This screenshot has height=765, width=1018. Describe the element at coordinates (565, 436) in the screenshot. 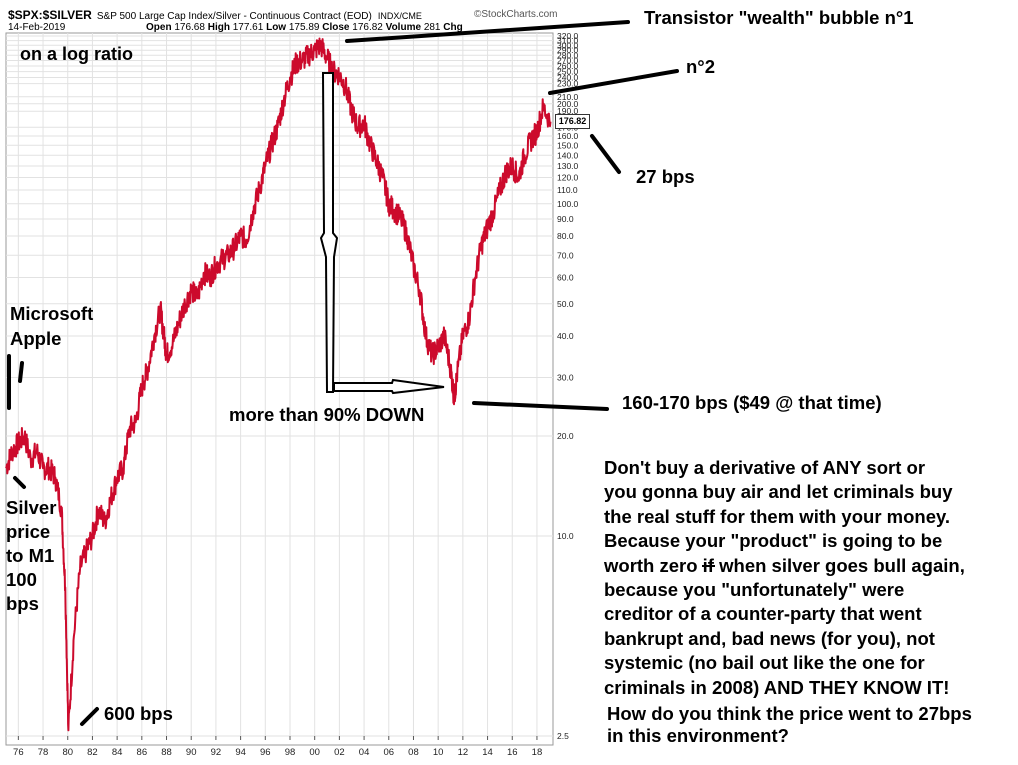

I see `y-tick-label: 20.0` at that location.